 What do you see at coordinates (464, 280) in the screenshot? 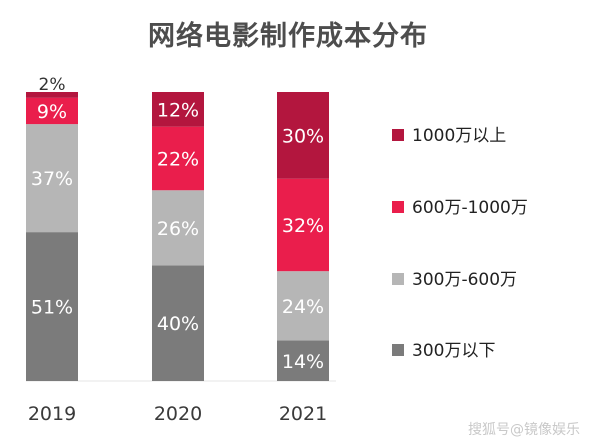
I see `legend-label-2: 300万-600万` at bounding box center [464, 280].